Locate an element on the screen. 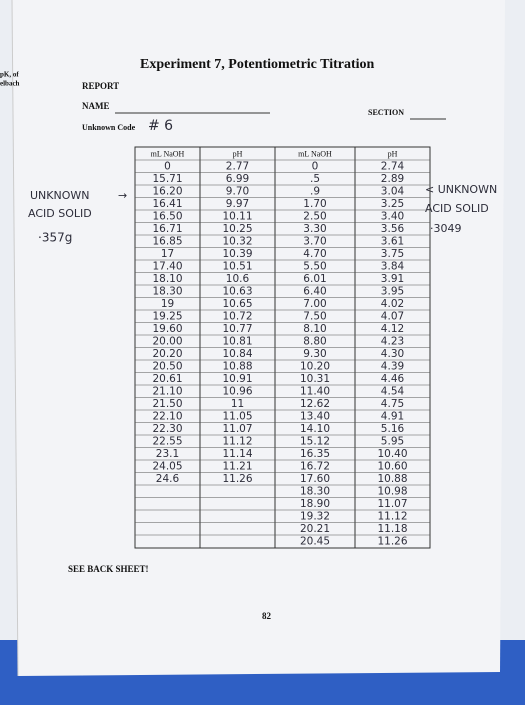 Image resolution: width=525 pixels, height=705 pixels. cell: 10.60 is located at coordinates (392, 466).